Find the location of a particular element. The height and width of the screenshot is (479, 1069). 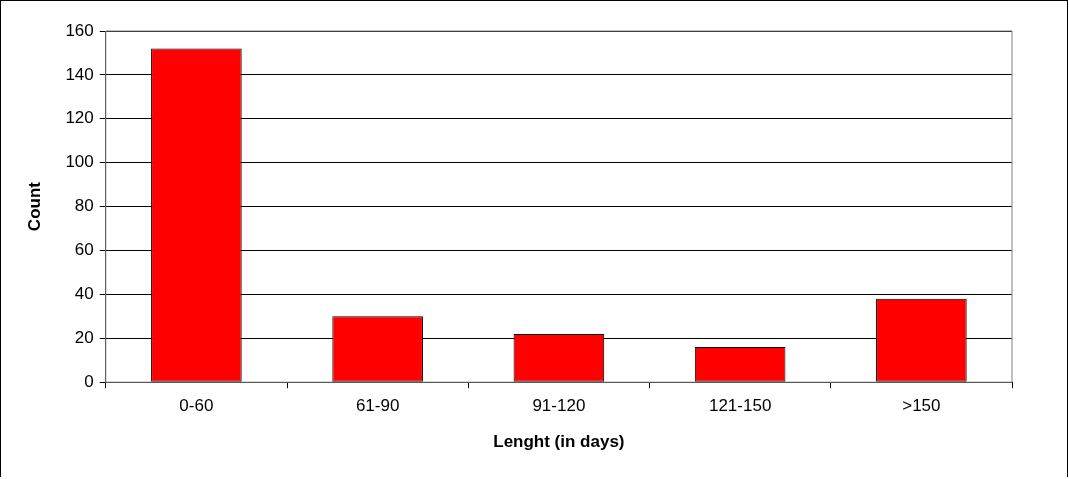

x-tick-label: 0-60 is located at coordinates (196, 406).